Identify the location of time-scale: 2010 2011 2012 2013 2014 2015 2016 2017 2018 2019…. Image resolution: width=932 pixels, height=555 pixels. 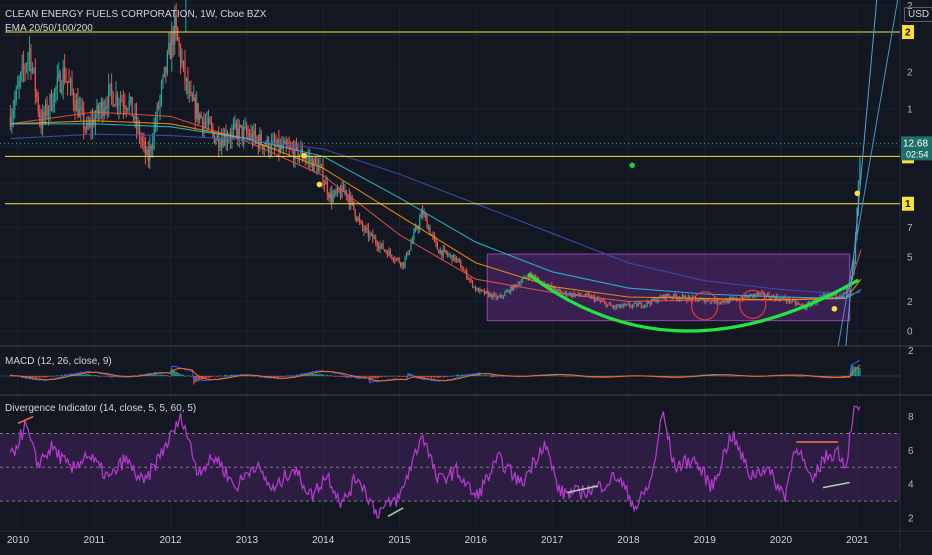
(466, 538).